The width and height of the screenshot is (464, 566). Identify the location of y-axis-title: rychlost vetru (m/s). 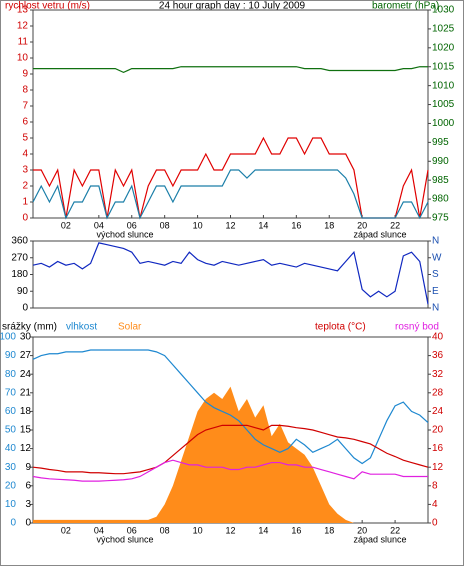
(47, 6).